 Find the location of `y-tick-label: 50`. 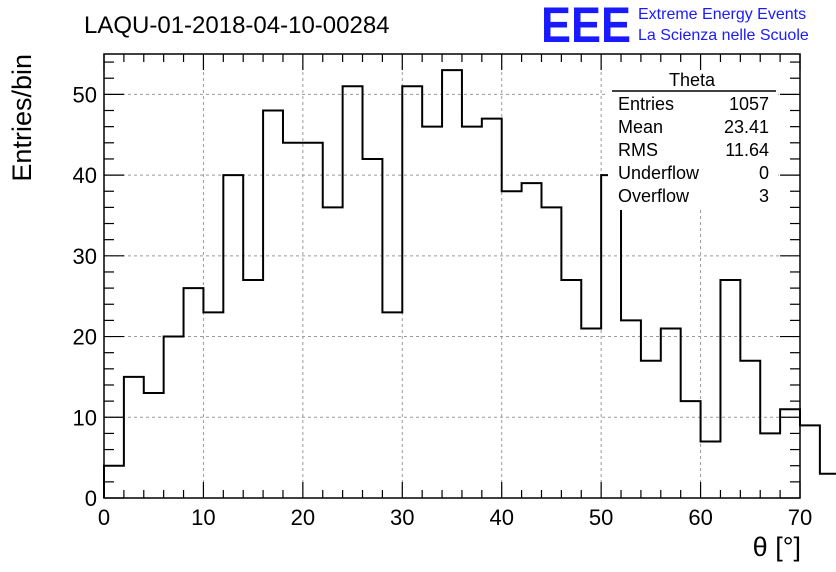

y-tick-label: 50 is located at coordinates (85, 94).